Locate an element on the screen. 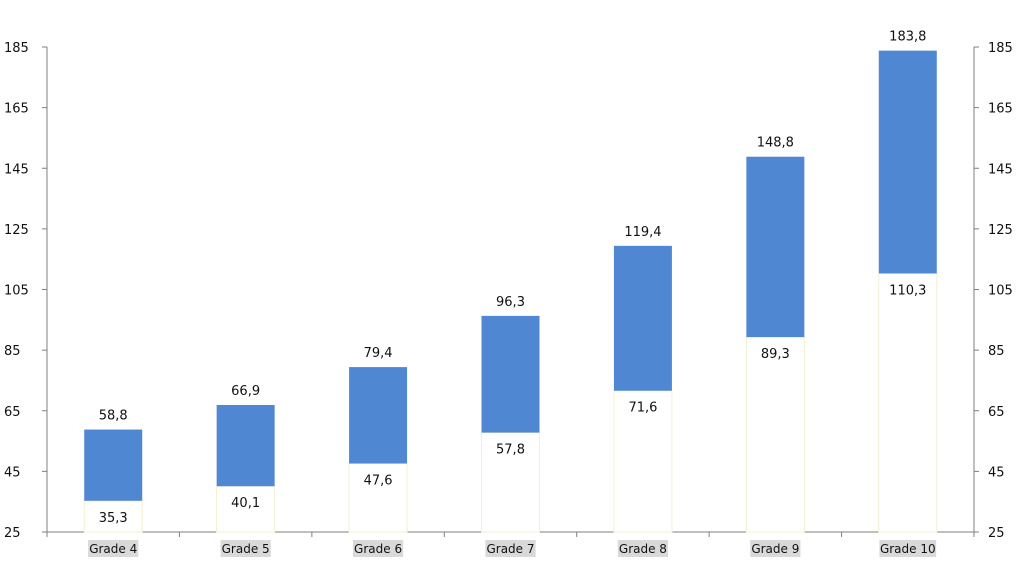  low-value-label: 89,3 is located at coordinates (775, 354).